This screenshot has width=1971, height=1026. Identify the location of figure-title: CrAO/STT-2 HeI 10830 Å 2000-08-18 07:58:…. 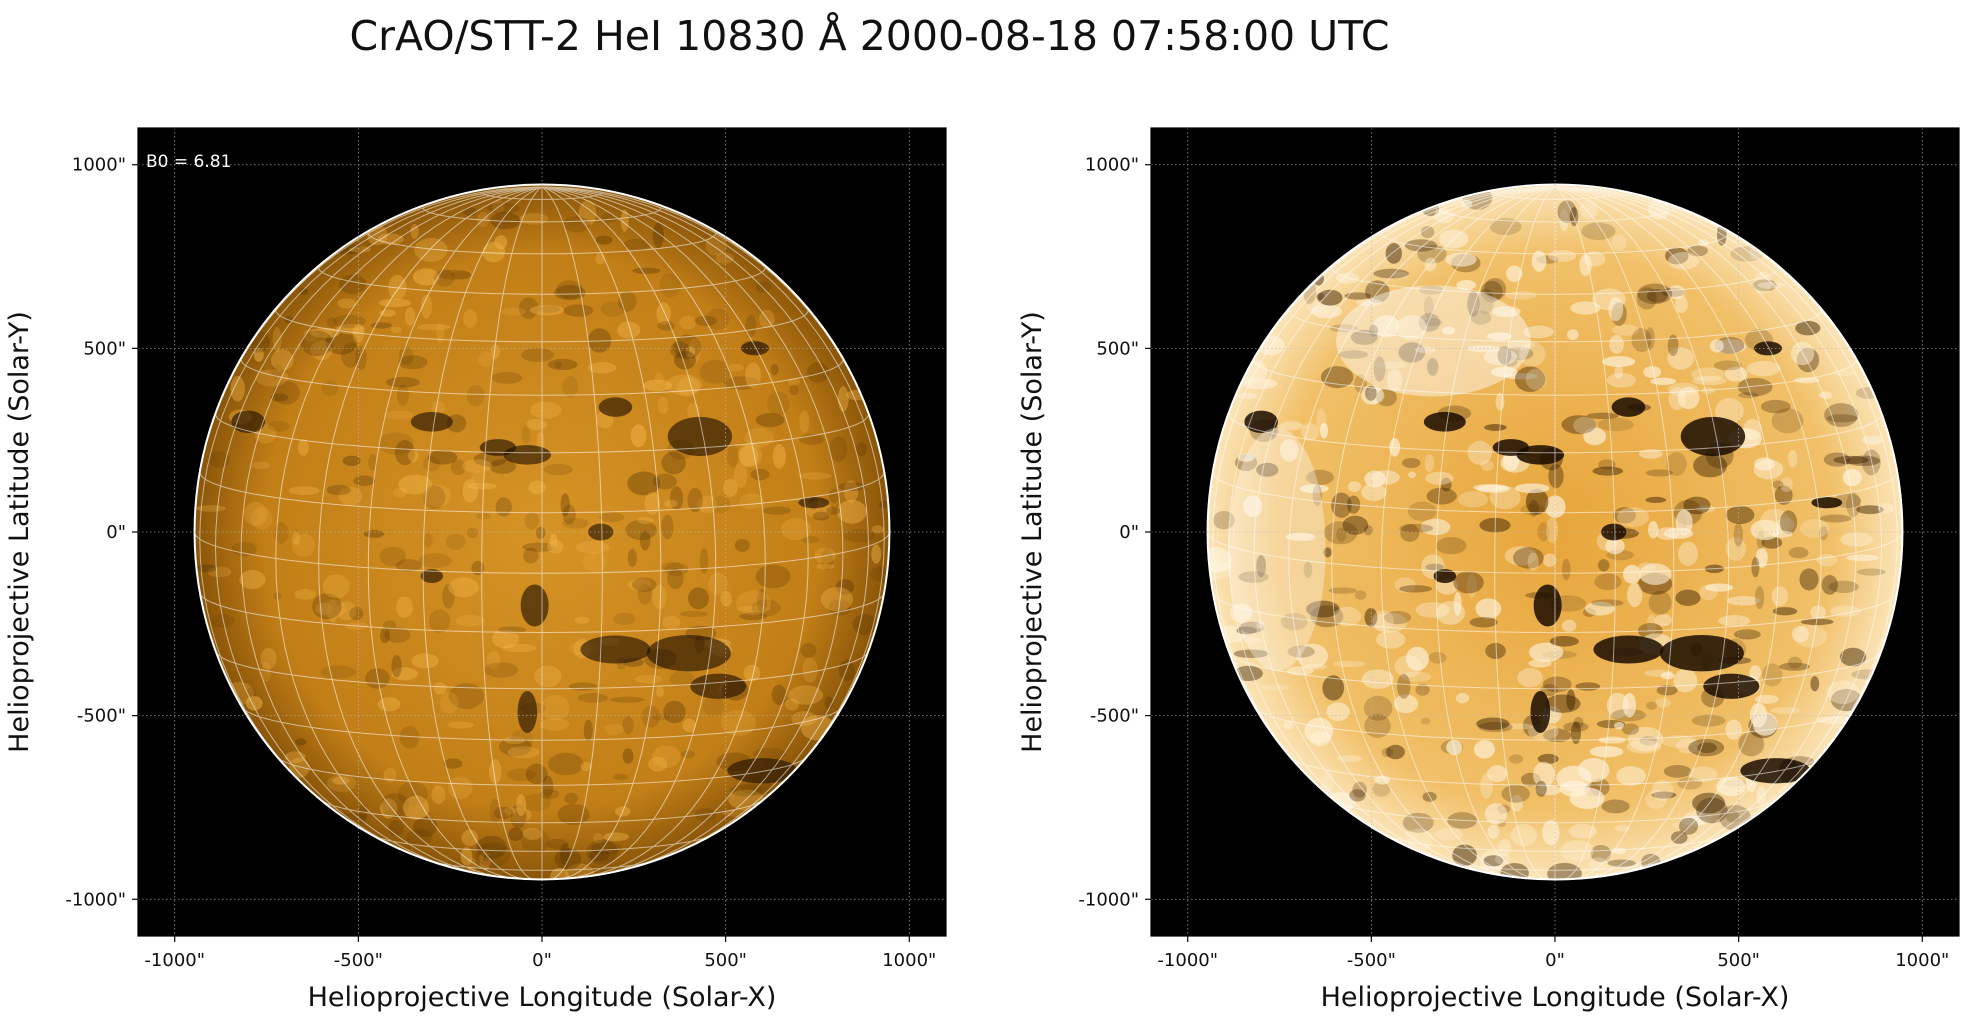
(869, 36).